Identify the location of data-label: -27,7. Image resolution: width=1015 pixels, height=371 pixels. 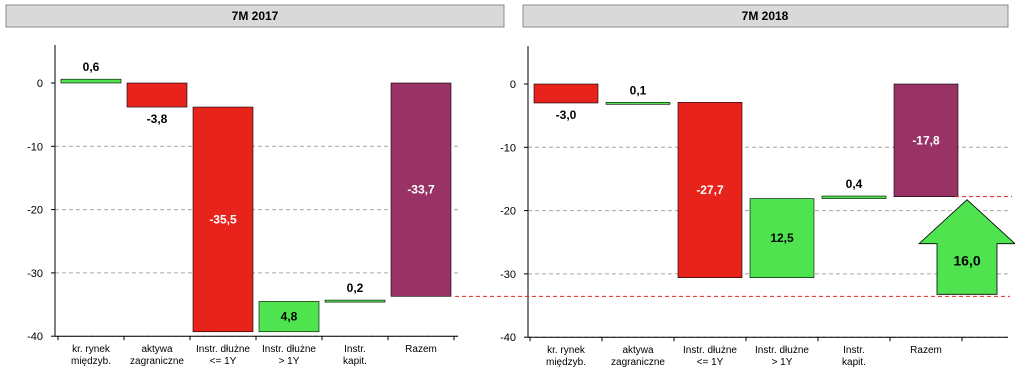
(710, 190).